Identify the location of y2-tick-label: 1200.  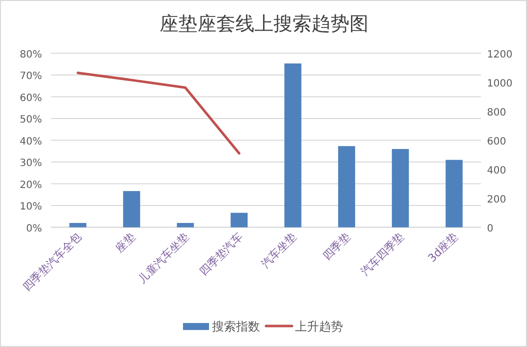
(499, 54).